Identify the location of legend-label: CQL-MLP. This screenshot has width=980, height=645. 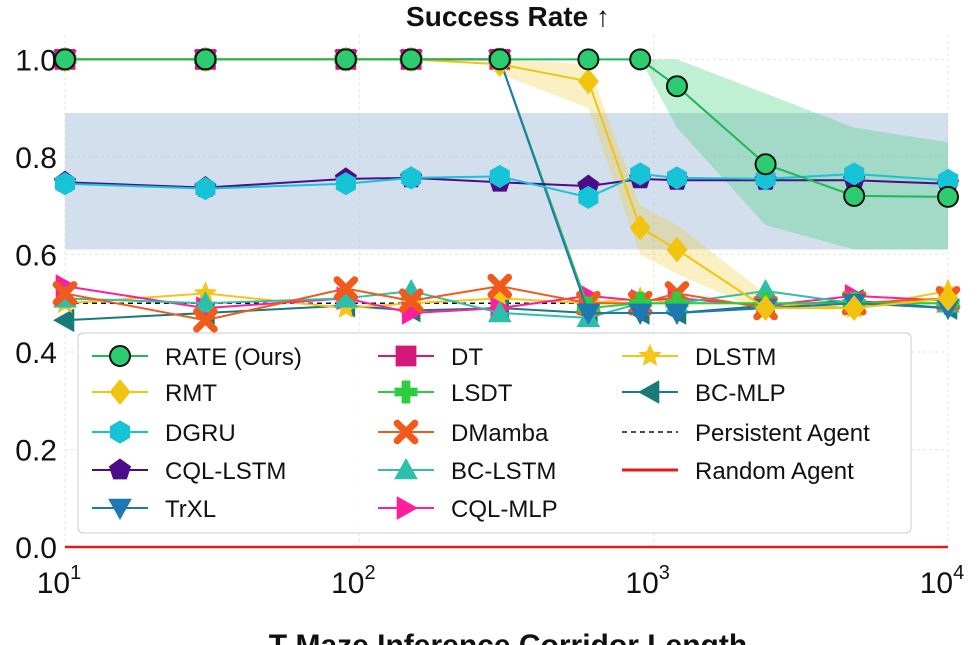
(504, 509).